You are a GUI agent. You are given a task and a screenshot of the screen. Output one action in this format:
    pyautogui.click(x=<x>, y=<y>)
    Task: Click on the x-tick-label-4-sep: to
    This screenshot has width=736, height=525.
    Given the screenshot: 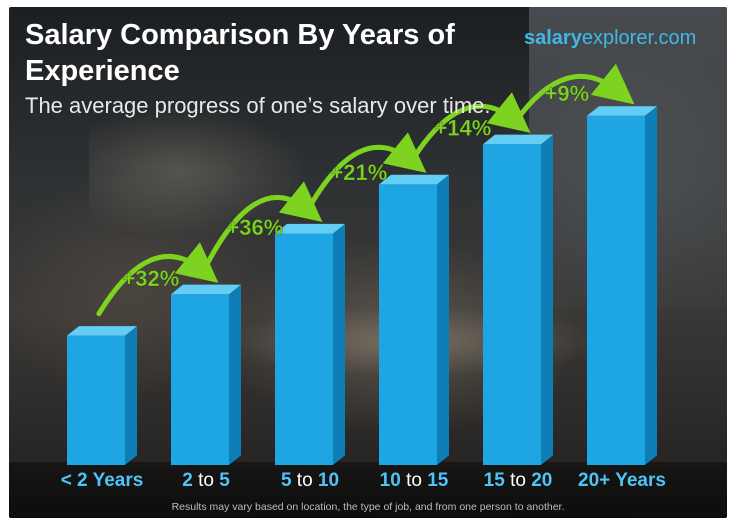 What is the action you would take?
    pyautogui.click(x=518, y=480)
    